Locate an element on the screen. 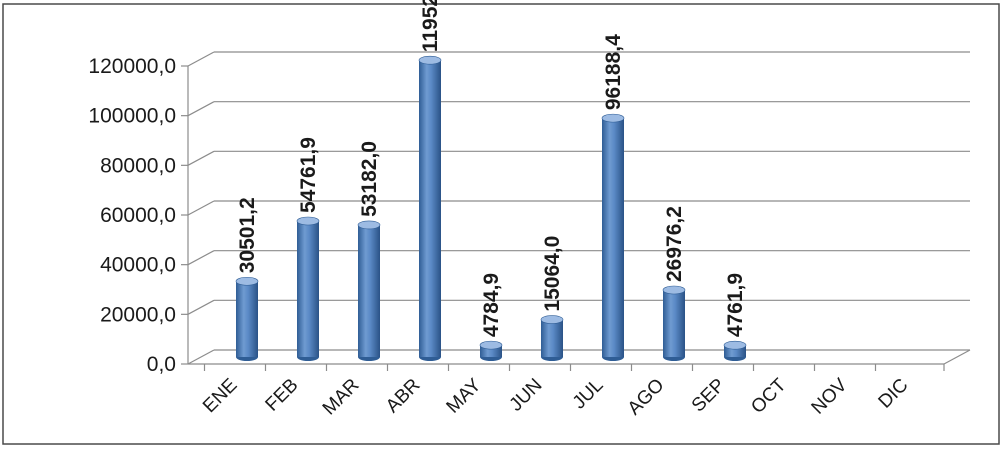 The height and width of the screenshot is (452, 1003). floor-right-edge is located at coordinates (957, 357).